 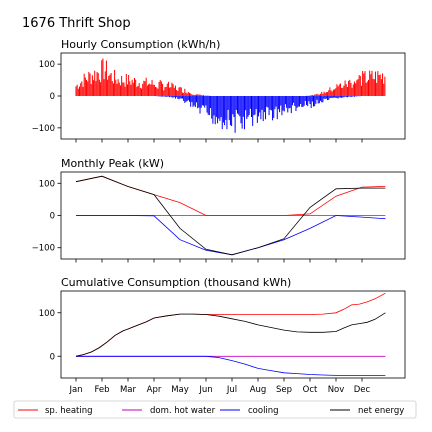 I want to click on month-label: Sep, so click(x=284, y=390).